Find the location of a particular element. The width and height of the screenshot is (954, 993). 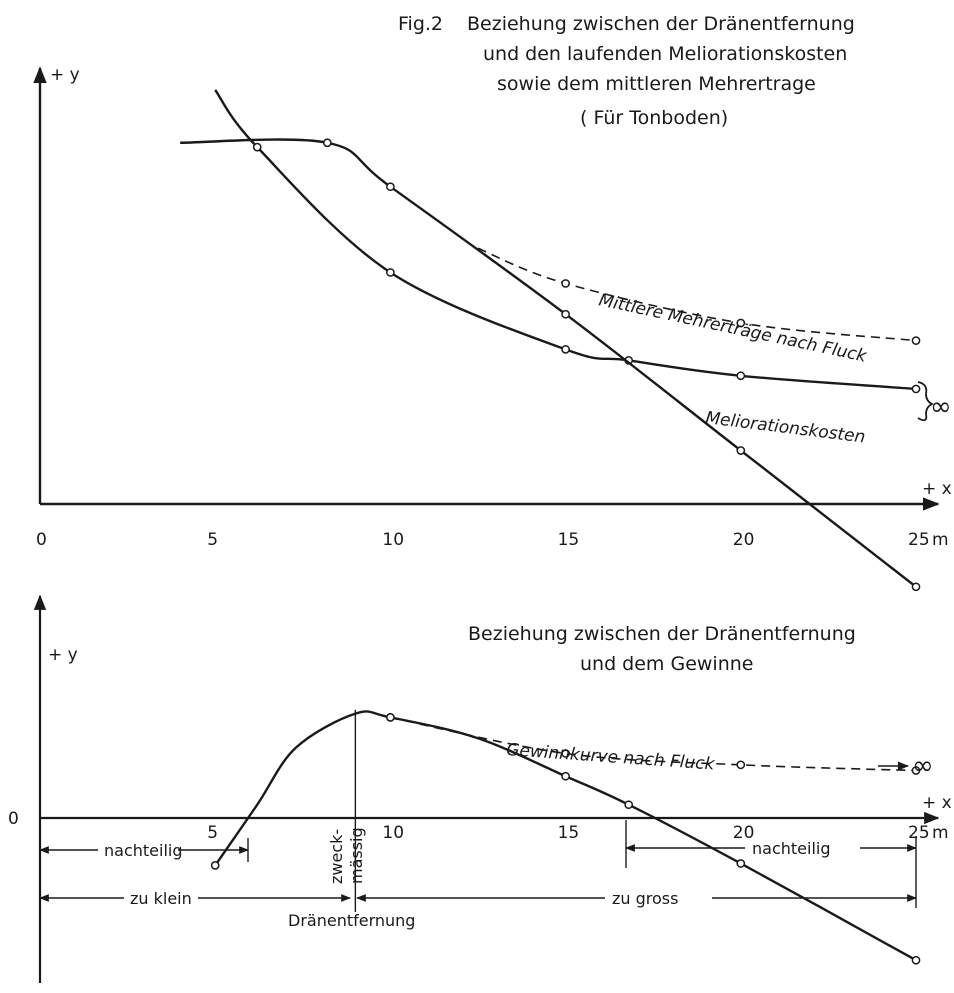

brace-mark is located at coordinates (926, 401).